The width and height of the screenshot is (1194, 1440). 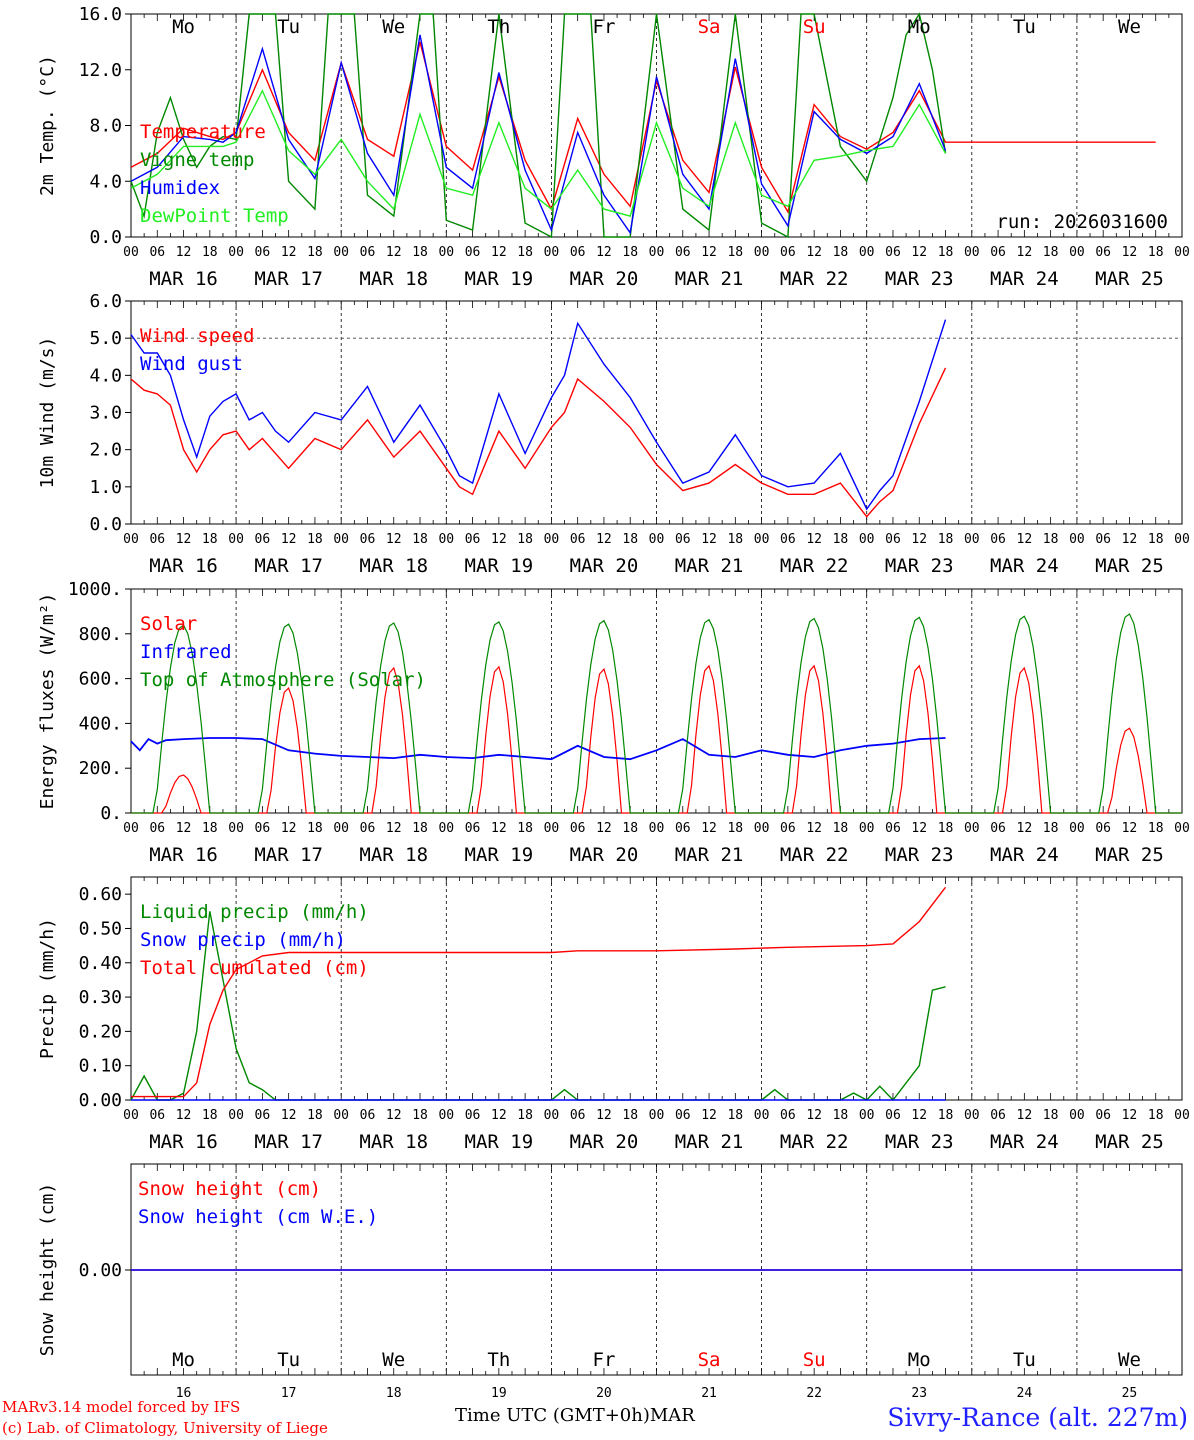 I want to click on legend-entry: Snow precip (mm/h), so click(x=243, y=940).